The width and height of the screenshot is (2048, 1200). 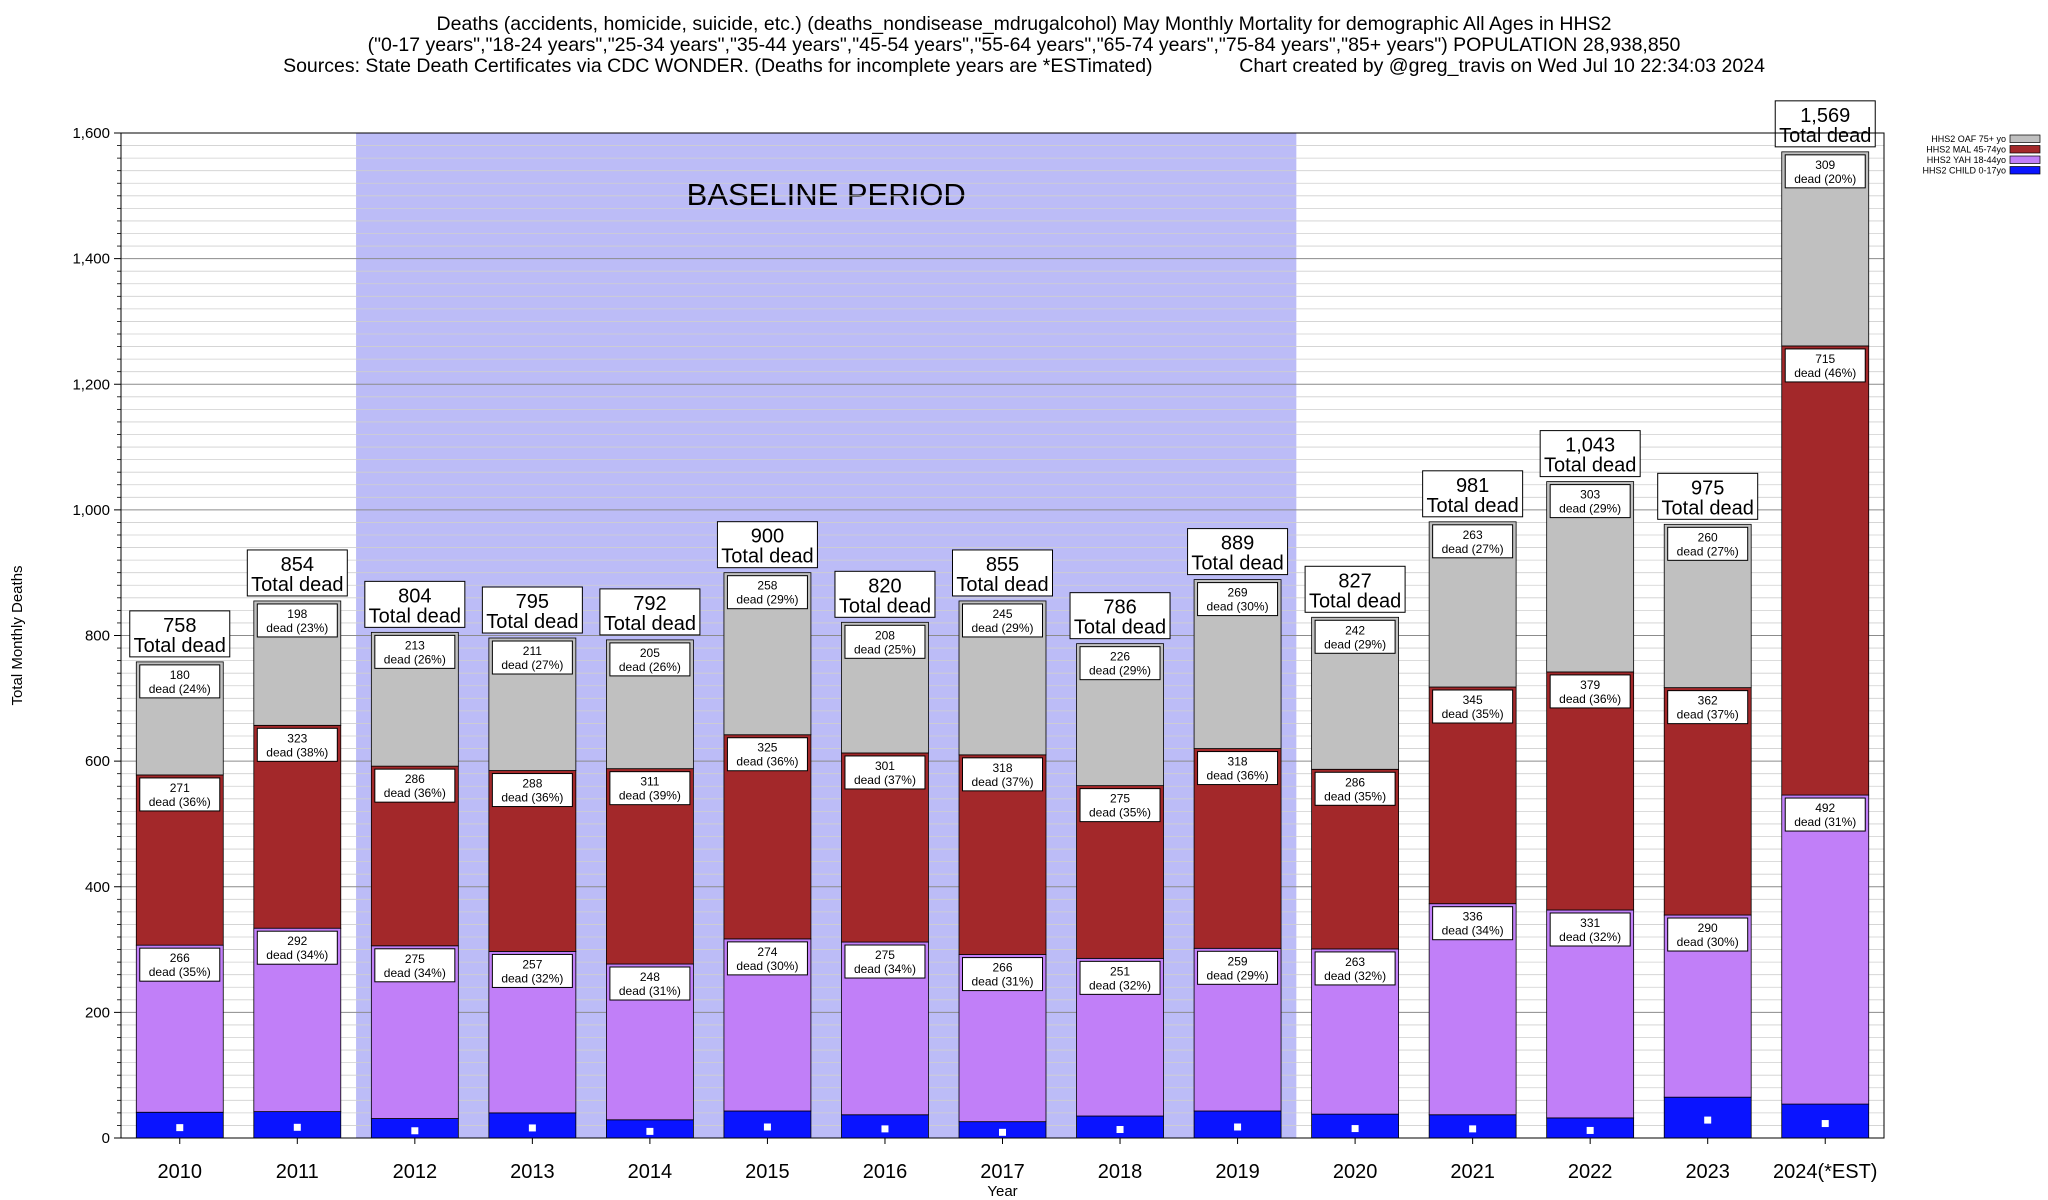 I want to click on segment-value-label: 288, so click(x=532, y=784).